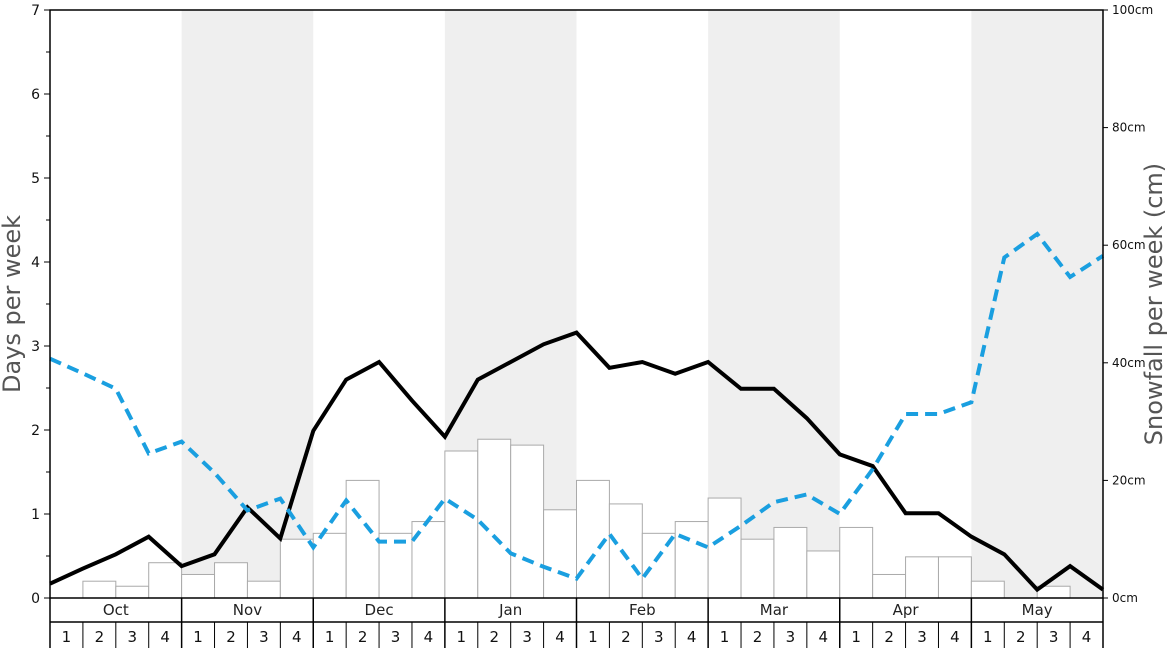  I want to click on month-label: May, so click(1037, 610).